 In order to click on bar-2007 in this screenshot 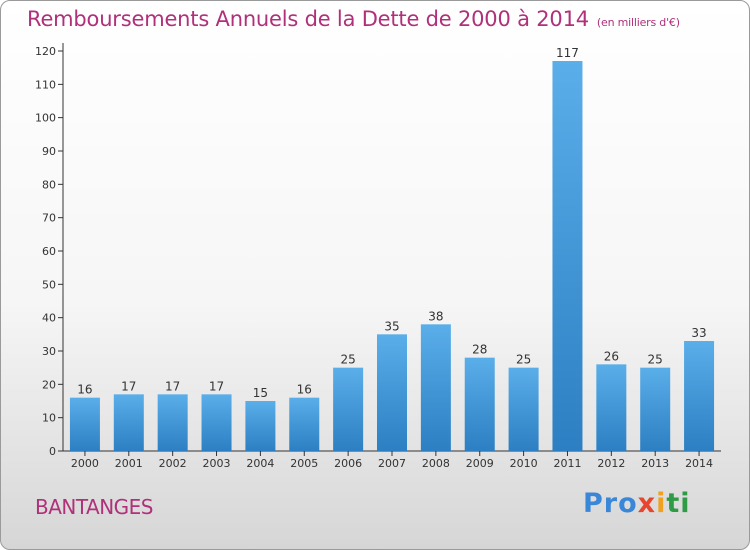, I will do `click(392, 392)`.